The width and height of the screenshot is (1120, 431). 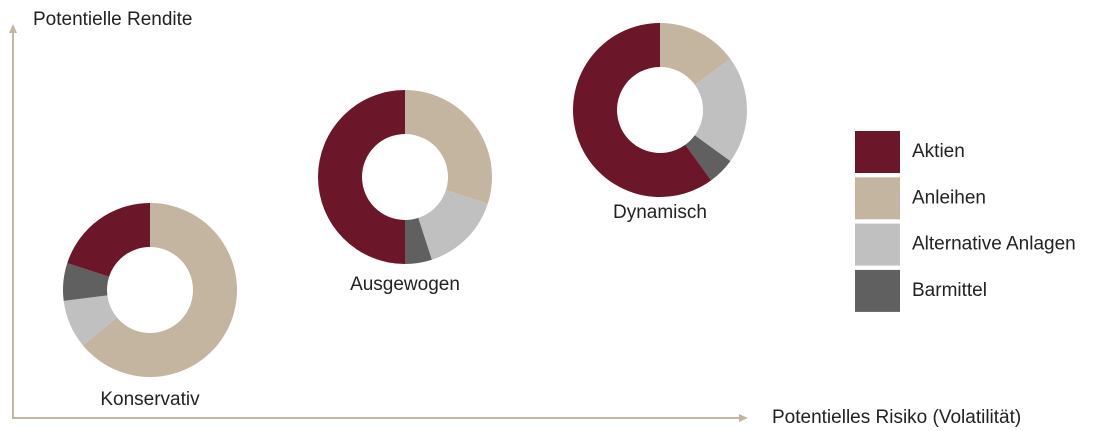 What do you see at coordinates (405, 284) in the screenshot?
I see `donut-label: Ausgewogen` at bounding box center [405, 284].